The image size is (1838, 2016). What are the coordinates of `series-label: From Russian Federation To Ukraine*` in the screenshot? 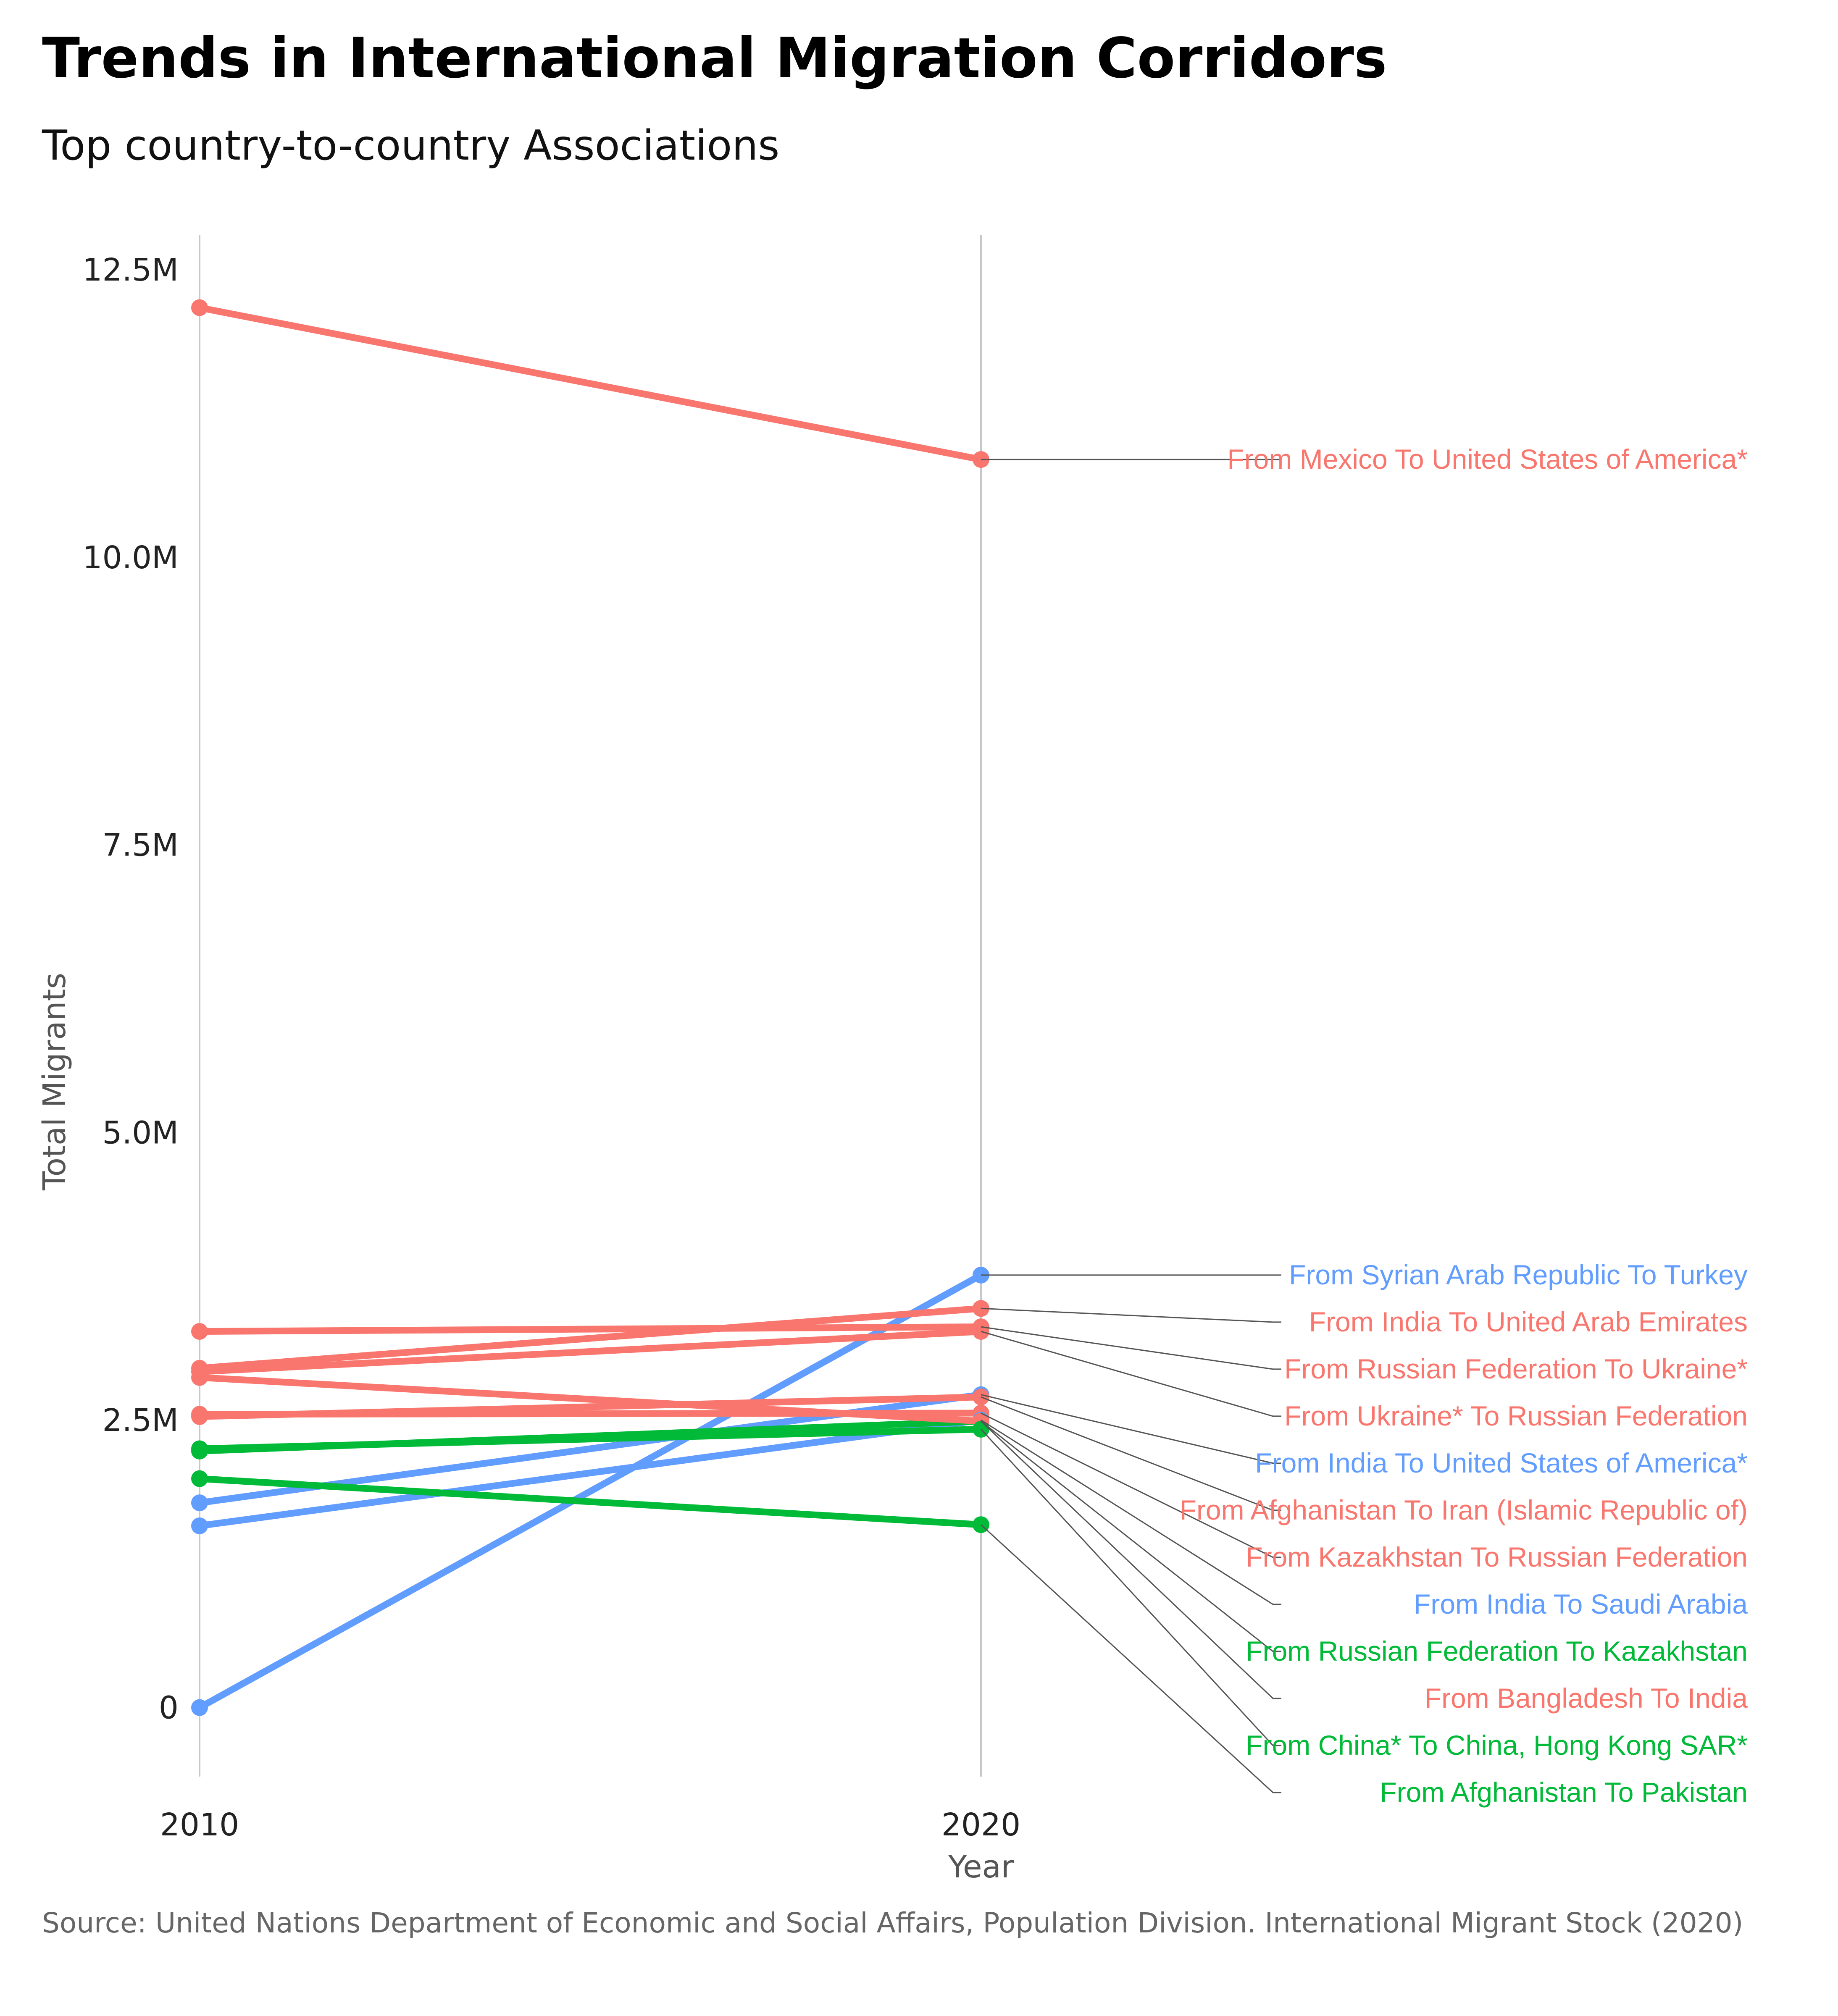 It's located at (1516, 1368).